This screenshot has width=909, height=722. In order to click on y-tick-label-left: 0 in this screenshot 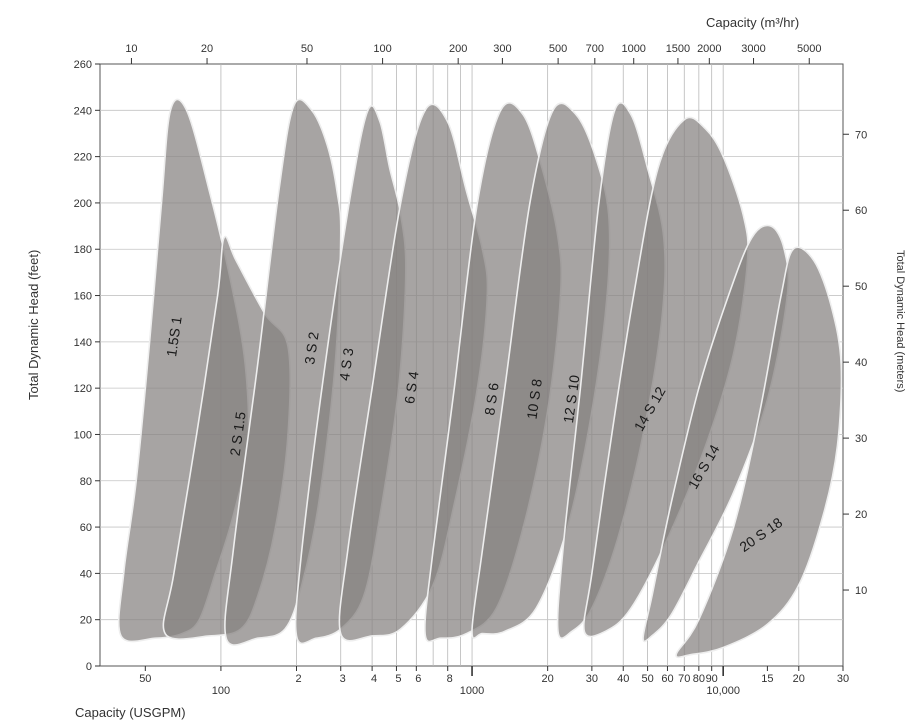, I will do `click(89, 667)`.